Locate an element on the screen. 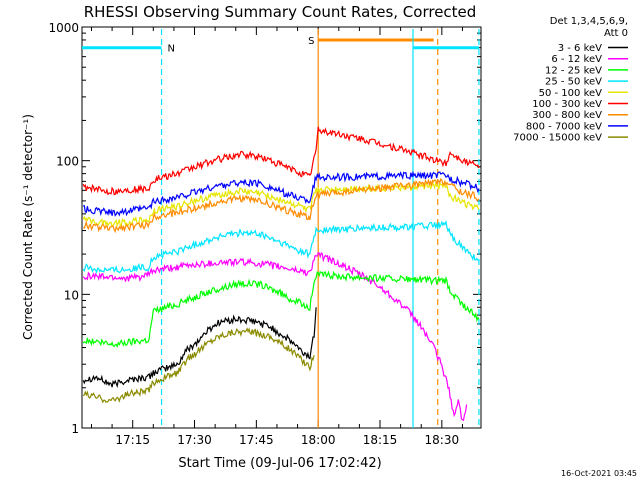 Image resolution: width=640 pixels, height=480 pixels. legend-entry-label: 7000 - 15000 keV is located at coordinates (557, 138).